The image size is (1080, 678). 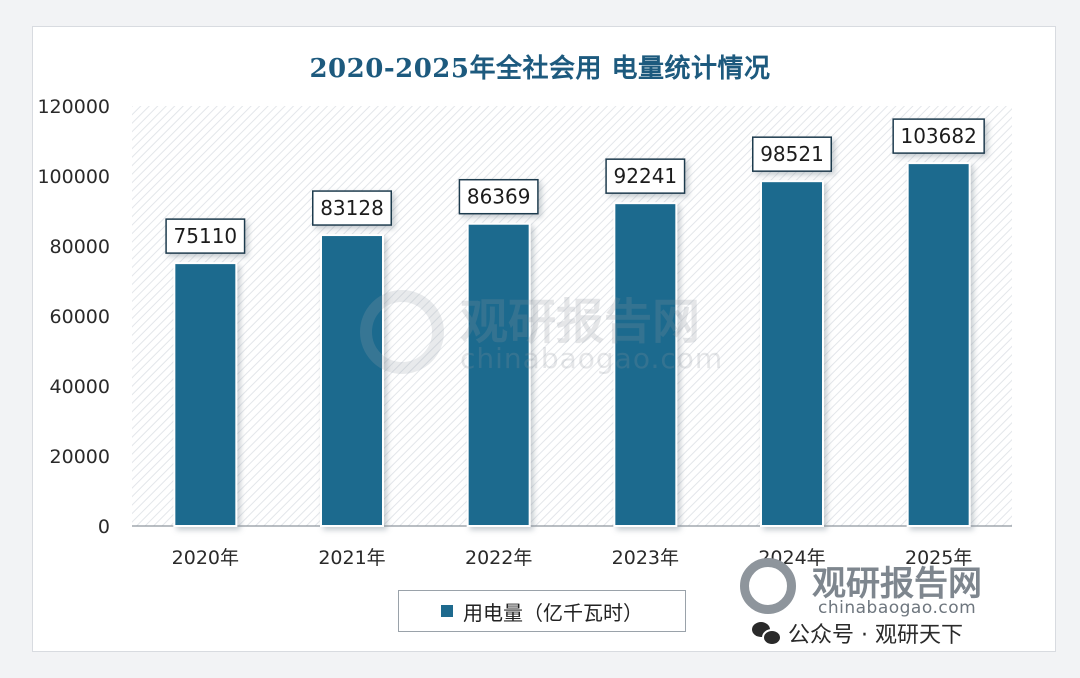 What do you see at coordinates (645, 558) in the screenshot?
I see `x-tick-label: 2023年` at bounding box center [645, 558].